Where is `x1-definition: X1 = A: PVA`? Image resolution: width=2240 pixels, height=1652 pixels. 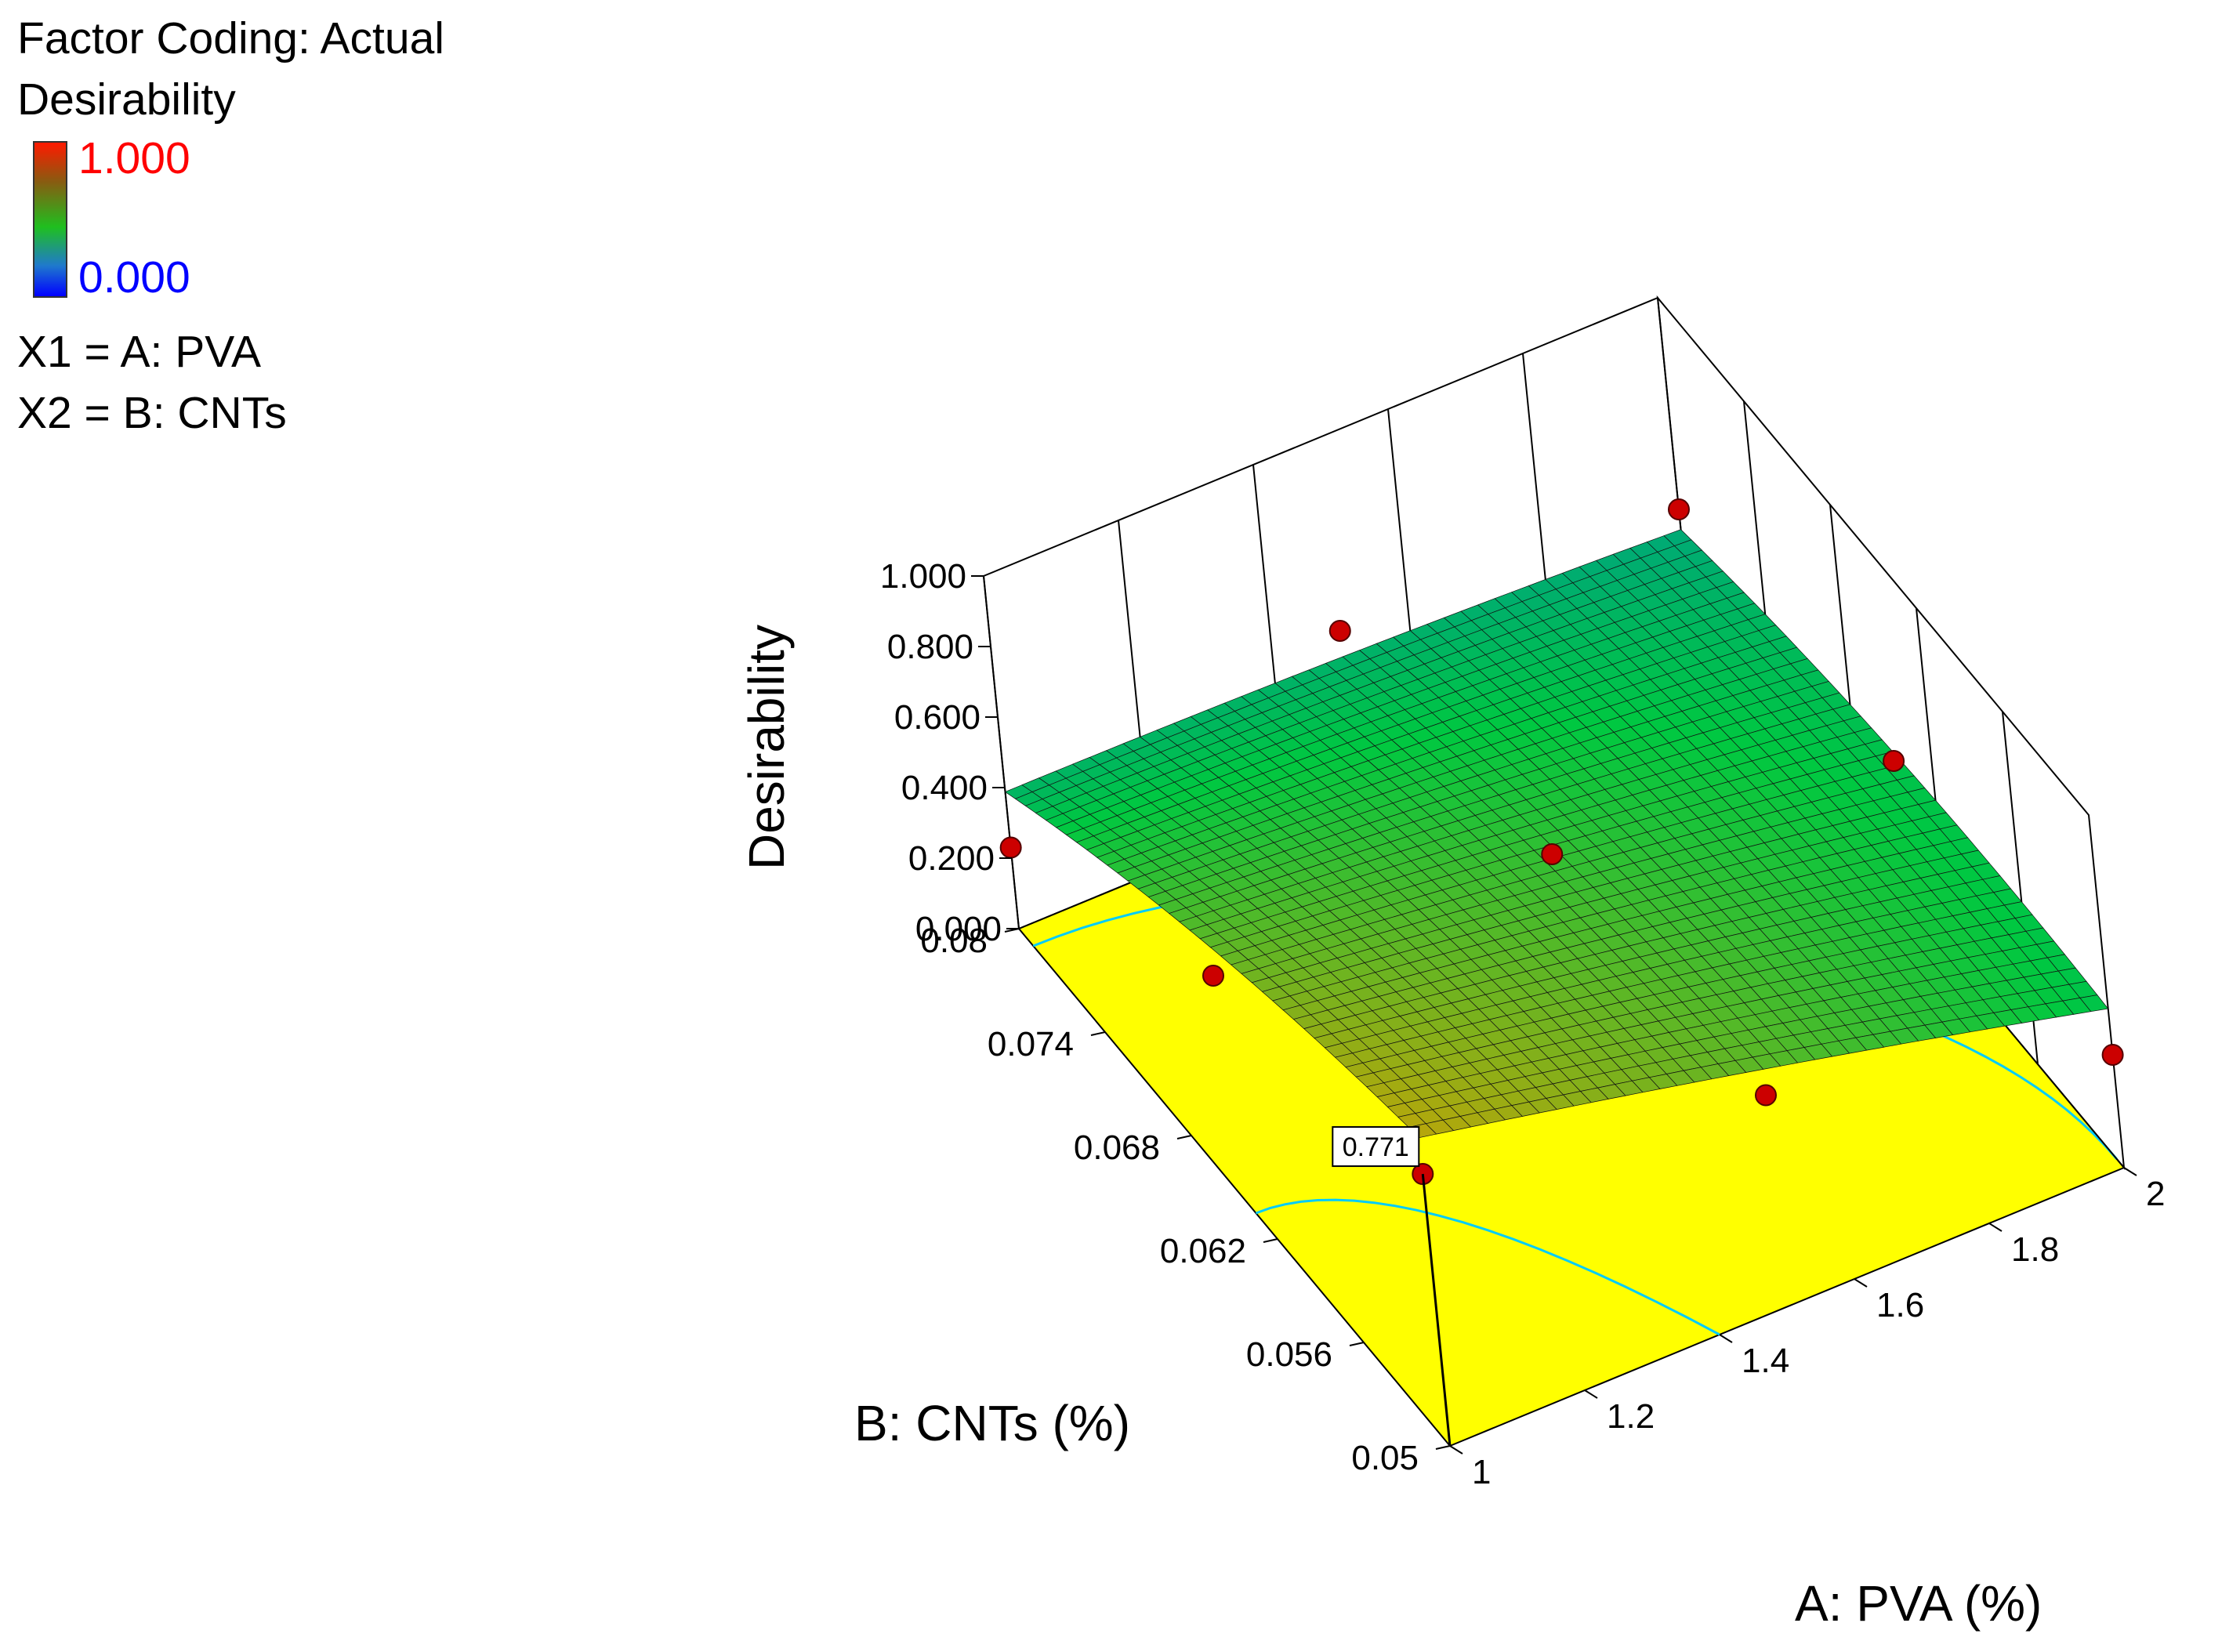
x1-definition: X1 = A: PVA is located at coordinates (139, 352).